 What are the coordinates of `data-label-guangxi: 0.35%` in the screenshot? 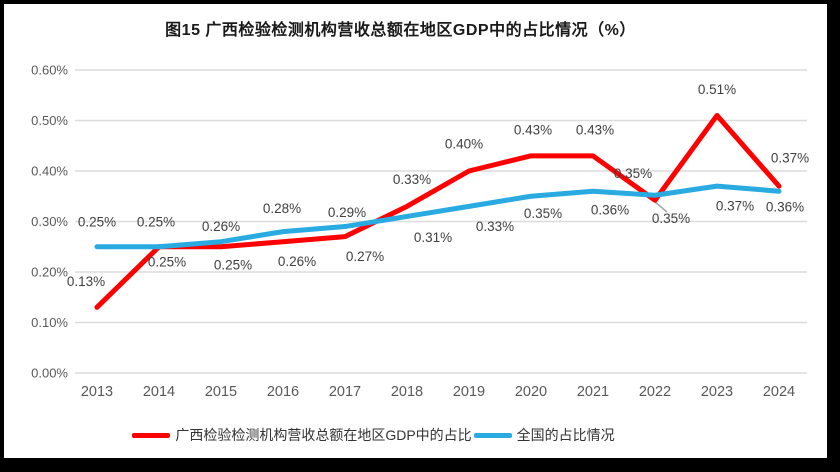 It's located at (633, 173).